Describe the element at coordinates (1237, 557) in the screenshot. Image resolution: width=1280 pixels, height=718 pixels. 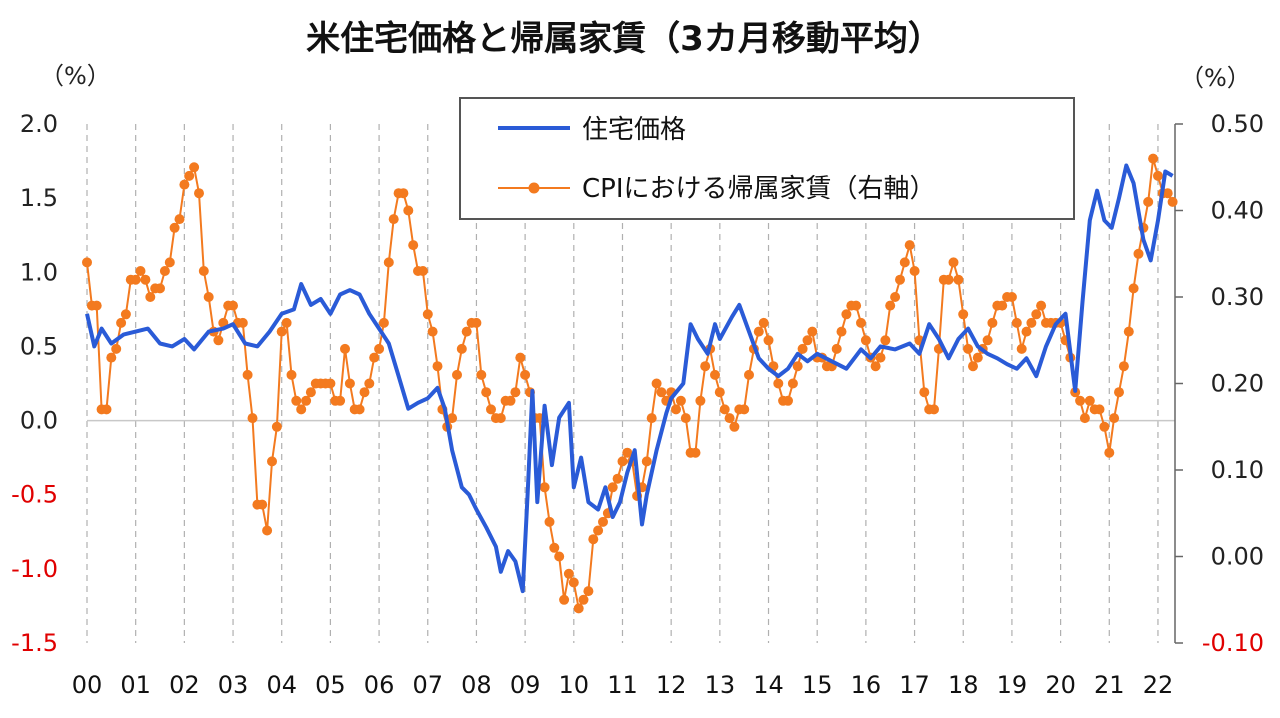
I see `right-tick-label: 0.00` at that location.